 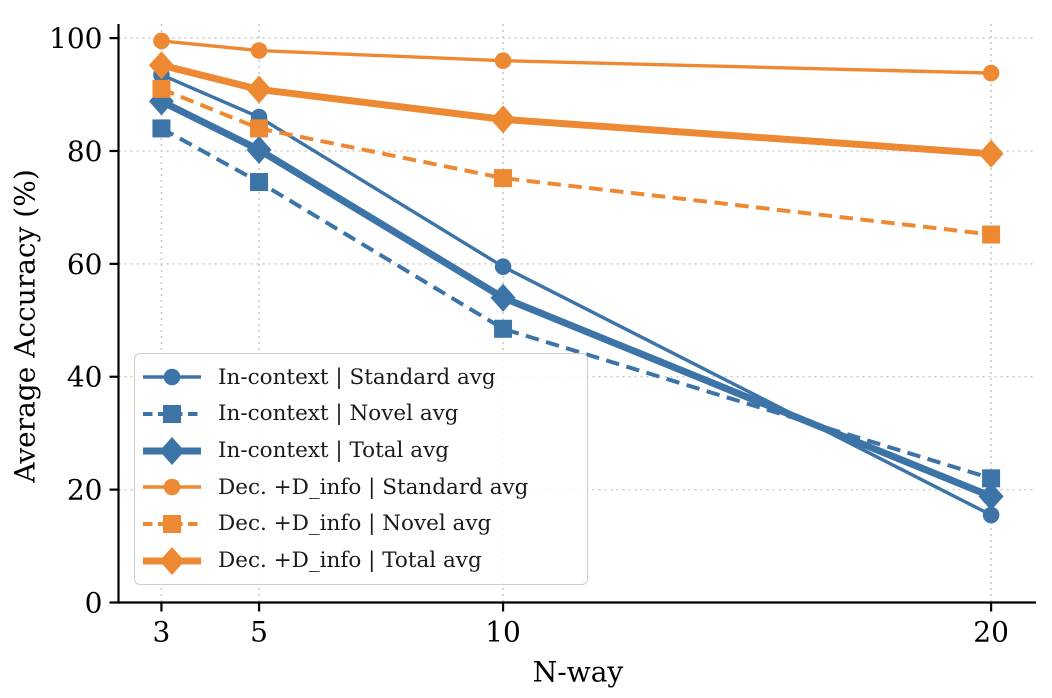 What do you see at coordinates (94, 603) in the screenshot?
I see `y-tick-label: 0` at bounding box center [94, 603].